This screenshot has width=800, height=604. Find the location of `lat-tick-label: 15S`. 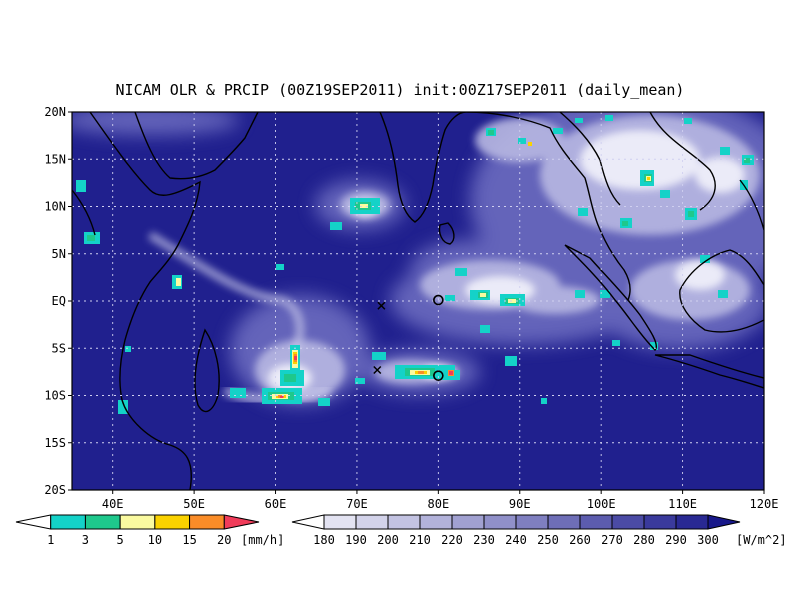

lat-tick-label: 15S is located at coordinates (55, 443).